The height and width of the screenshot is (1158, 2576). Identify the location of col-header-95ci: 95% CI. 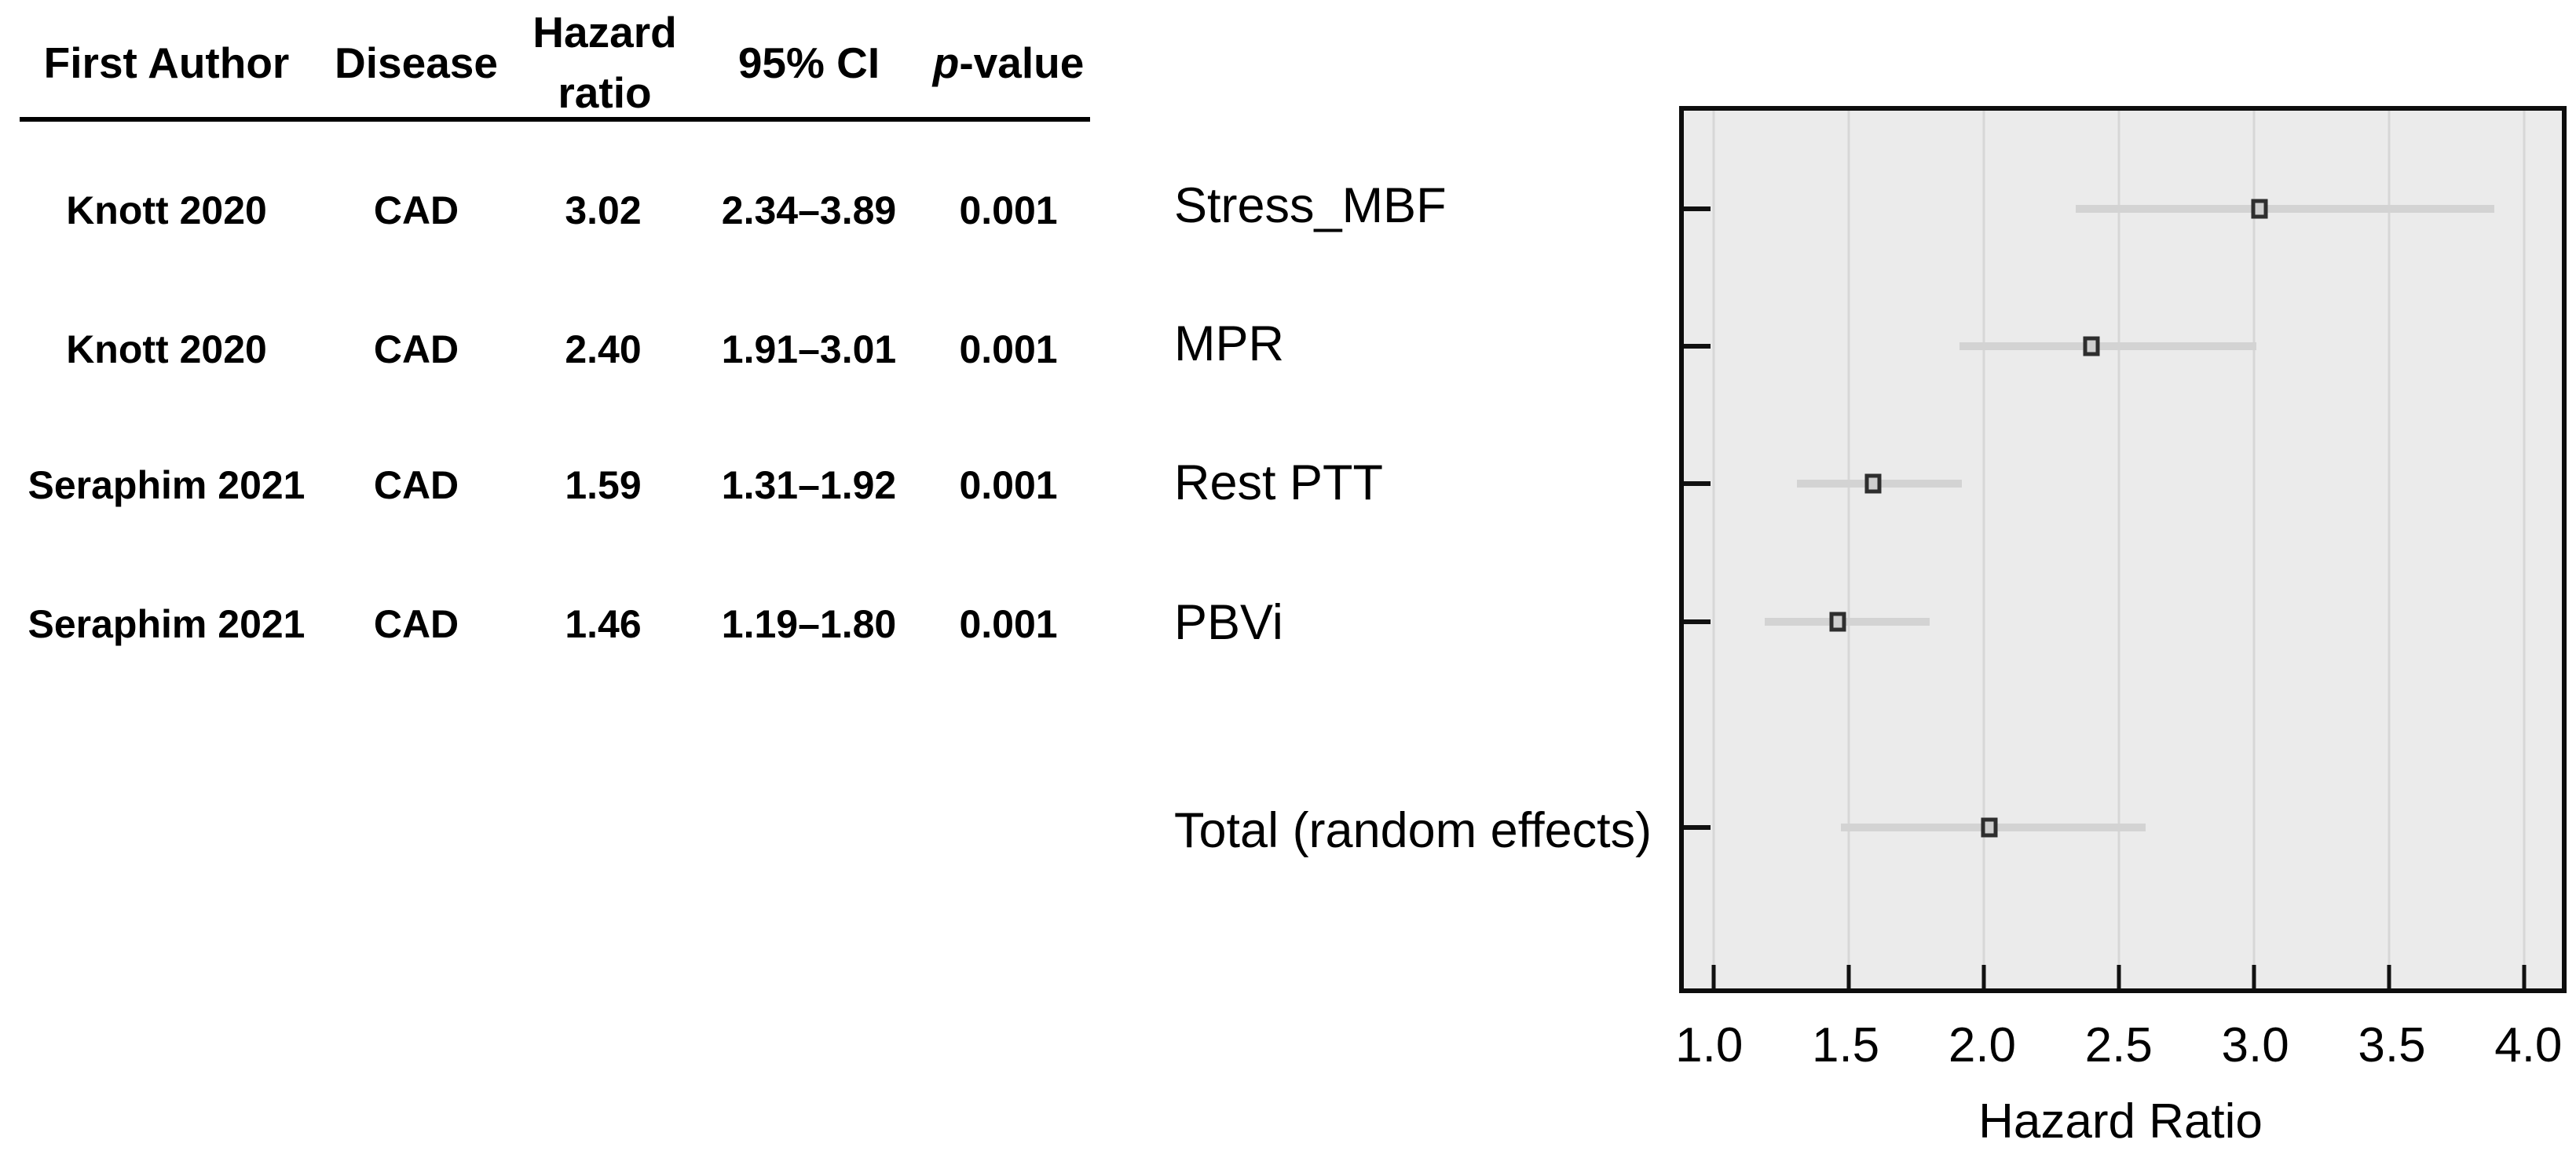
(809, 62).